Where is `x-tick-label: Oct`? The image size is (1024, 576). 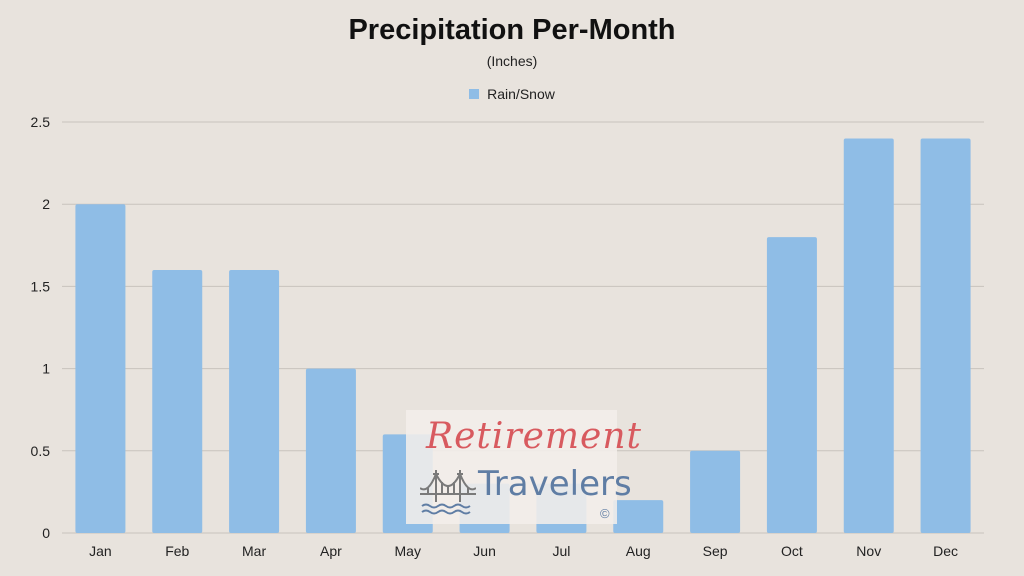 x-tick-label: Oct is located at coordinates (792, 551).